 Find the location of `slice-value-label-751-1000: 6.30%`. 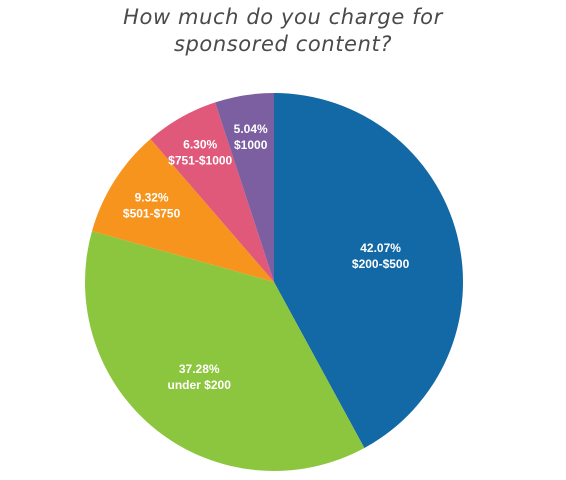

slice-value-label-751-1000: 6.30% is located at coordinates (200, 144).